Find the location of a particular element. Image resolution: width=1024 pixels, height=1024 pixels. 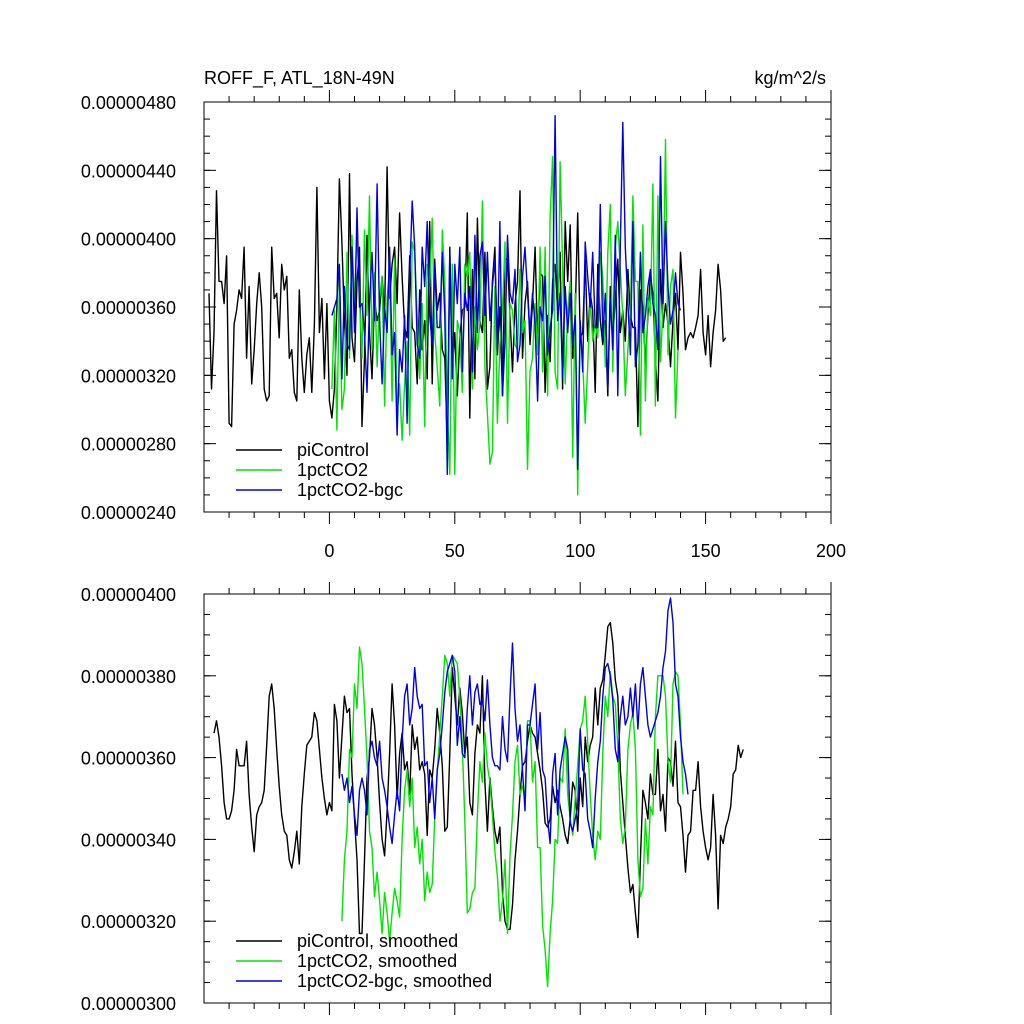

top-panel-units: kg/m^2/s is located at coordinates (790, 78).